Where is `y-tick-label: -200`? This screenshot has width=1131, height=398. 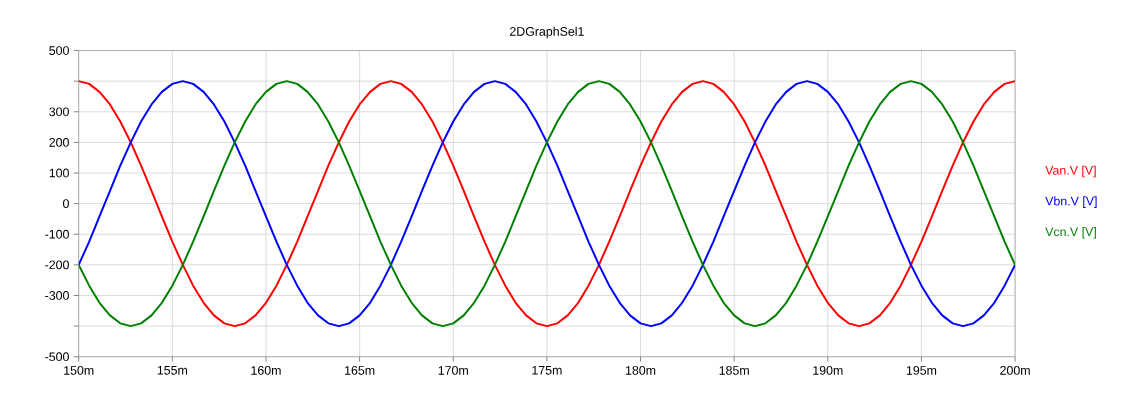 y-tick-label: -200 is located at coordinates (57, 265).